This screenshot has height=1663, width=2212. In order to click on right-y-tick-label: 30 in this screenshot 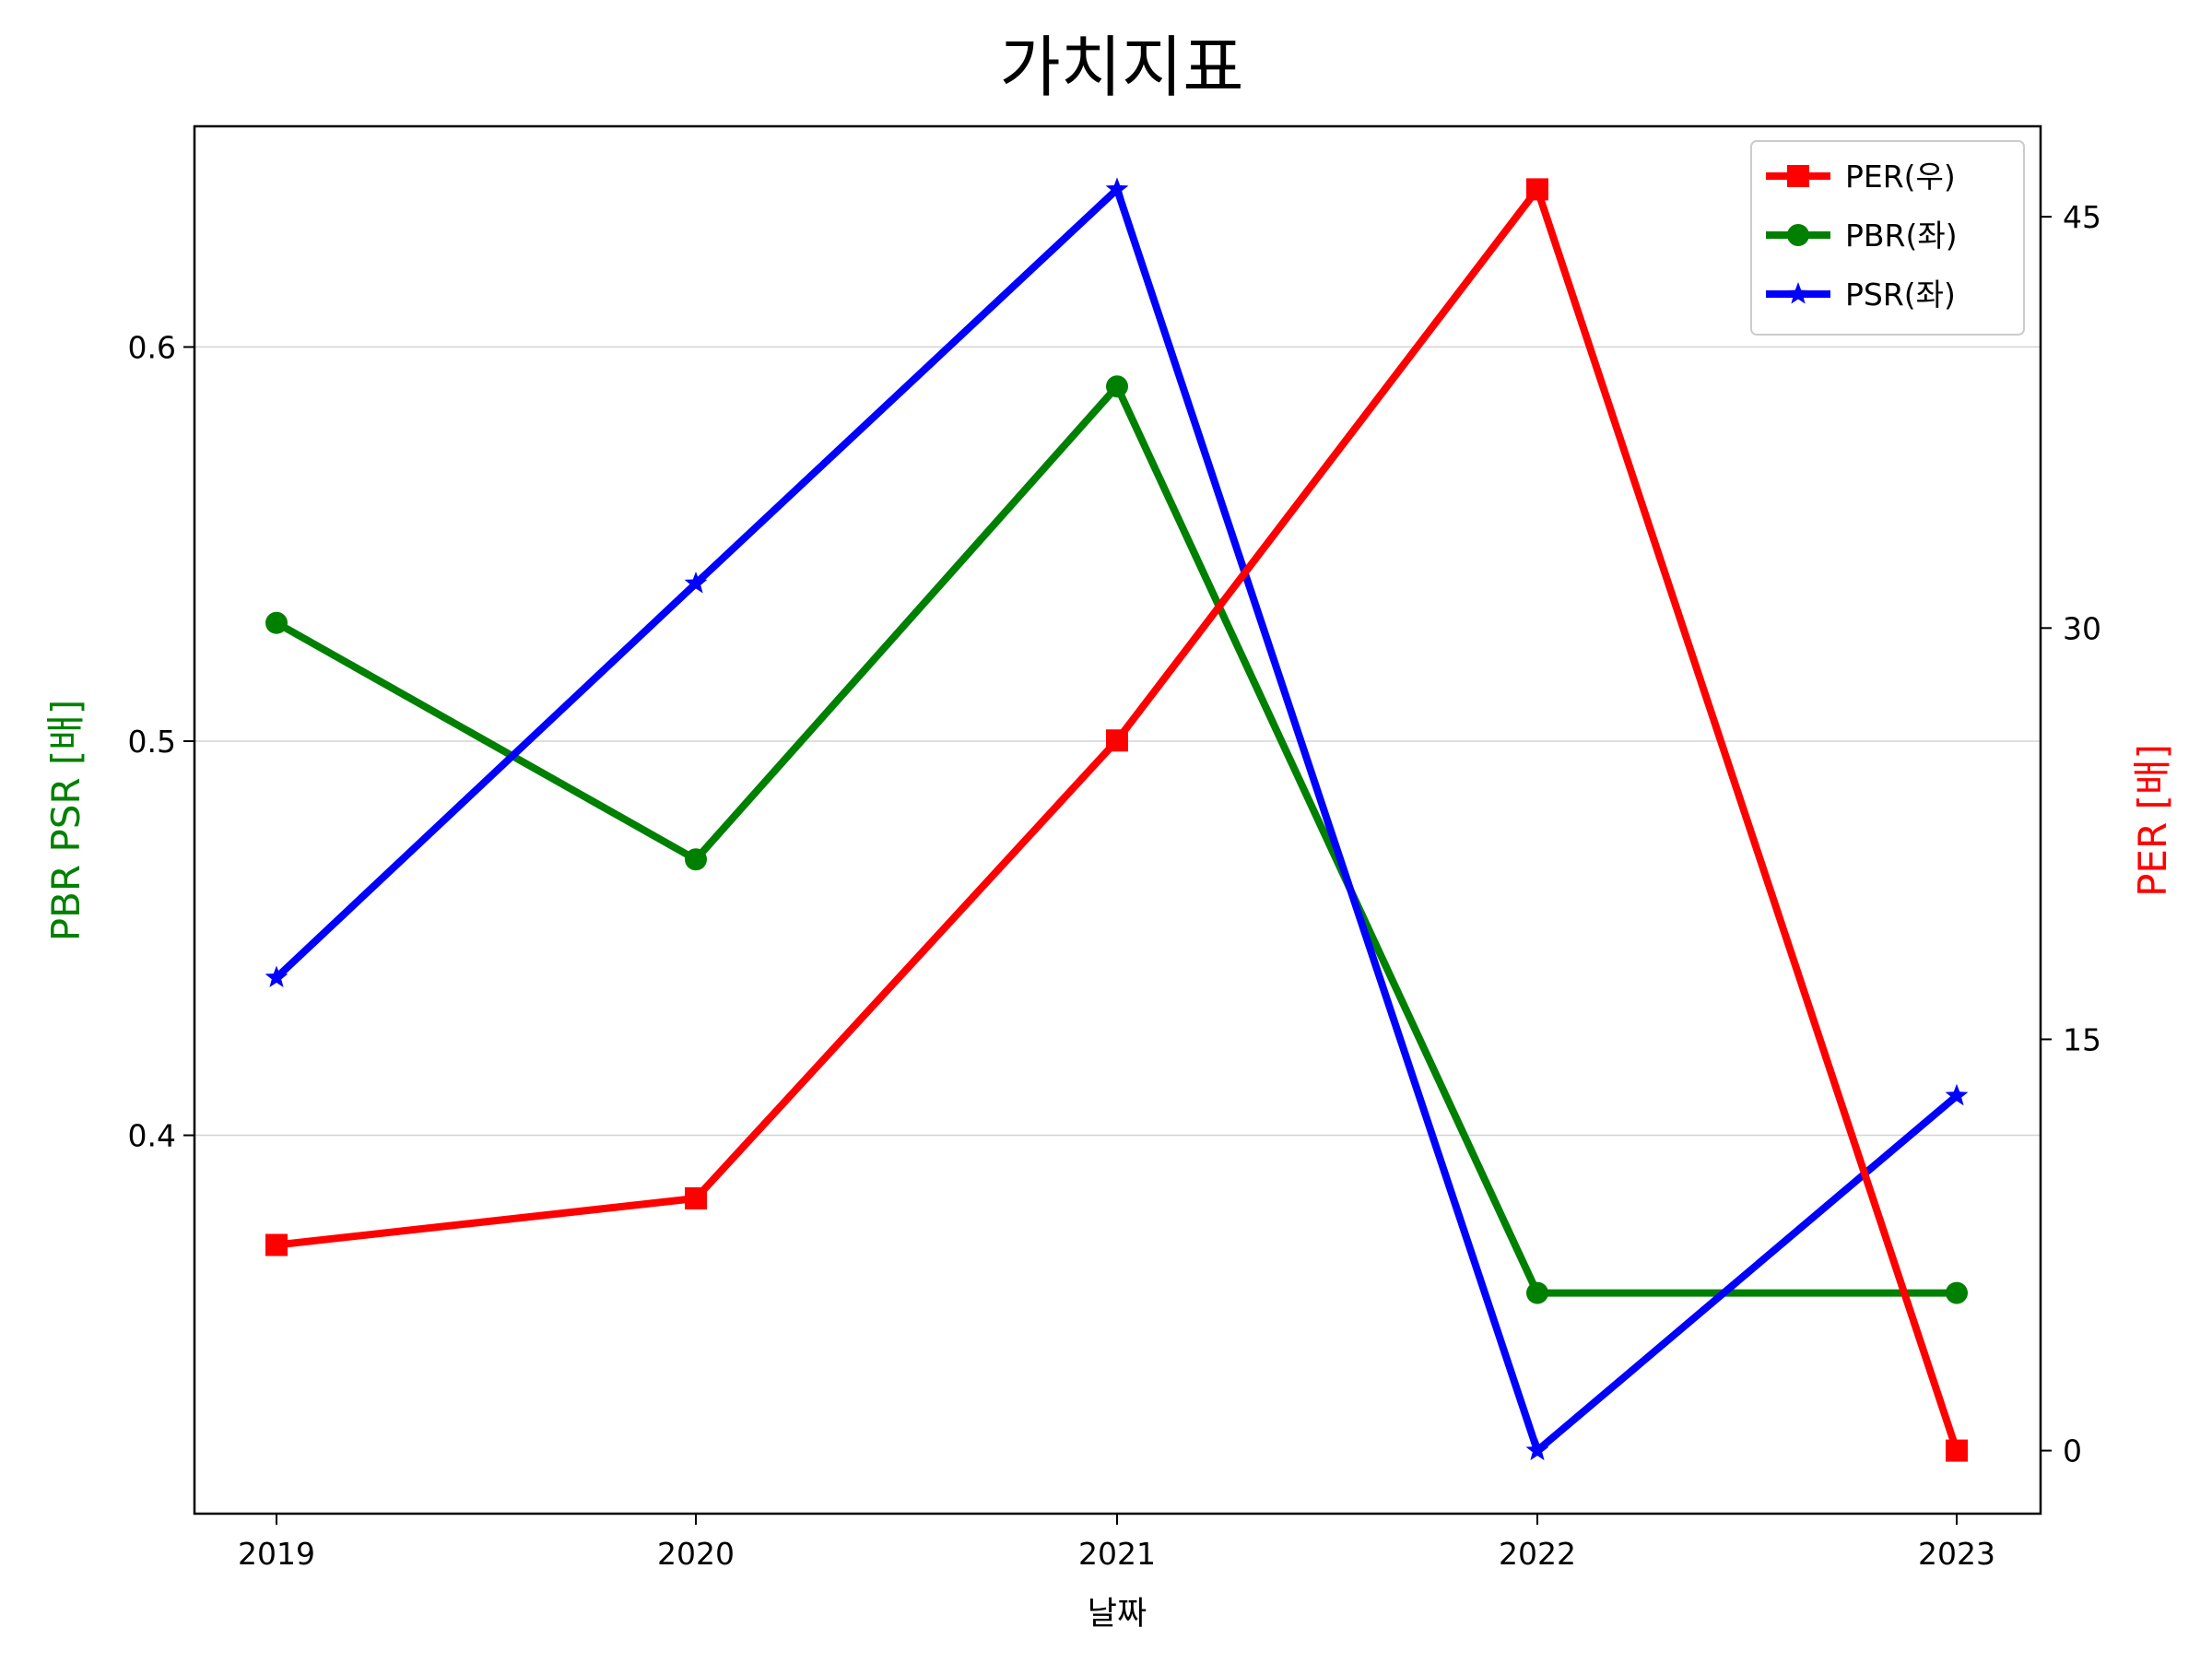, I will do `click(2082, 628)`.